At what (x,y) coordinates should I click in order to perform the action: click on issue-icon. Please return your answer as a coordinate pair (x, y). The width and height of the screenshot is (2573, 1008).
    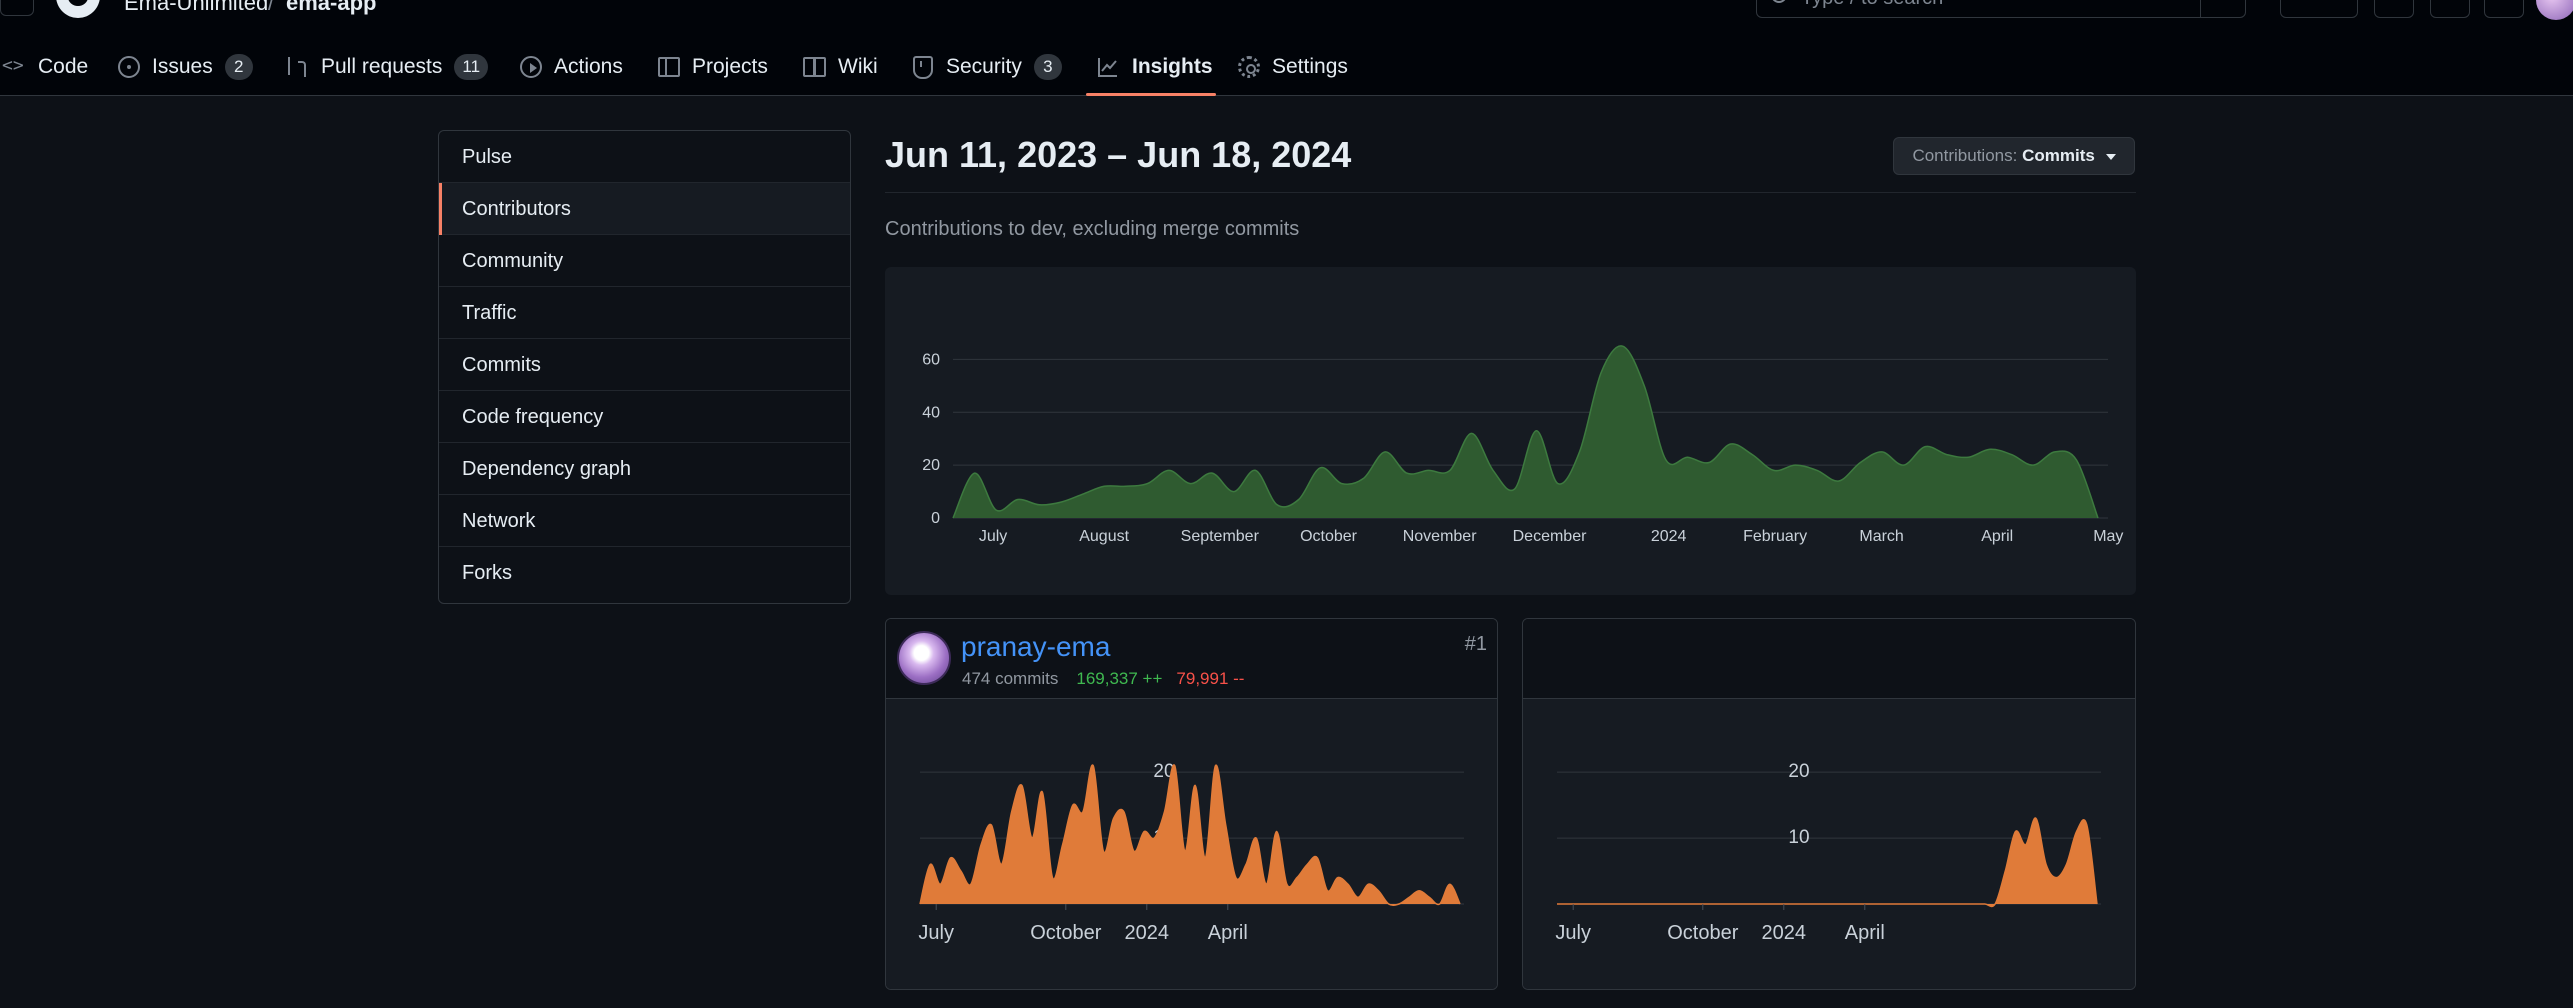
    Looking at the image, I should click on (129, 67).